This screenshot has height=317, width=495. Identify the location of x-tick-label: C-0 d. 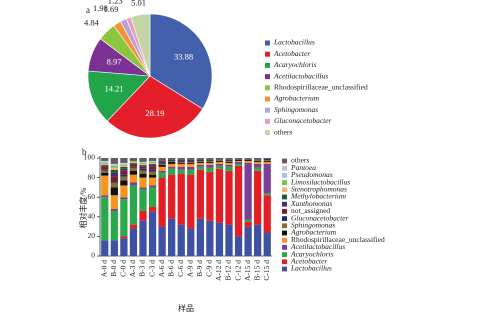
(123, 268).